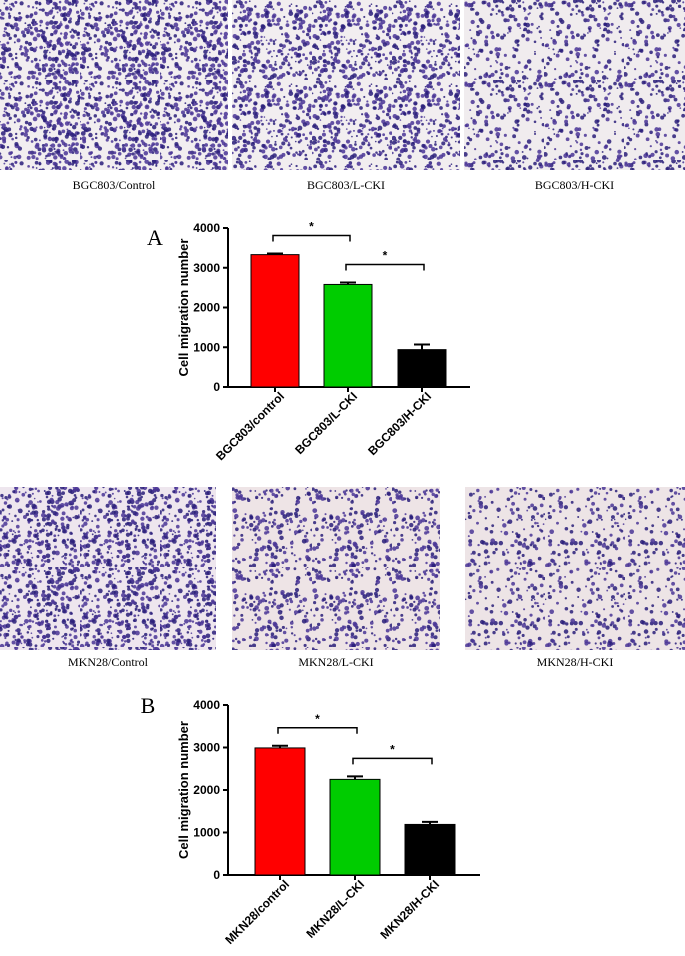  What do you see at coordinates (399, 423) in the screenshot?
I see `x-tick-label: BGC803/H-CKI` at bounding box center [399, 423].